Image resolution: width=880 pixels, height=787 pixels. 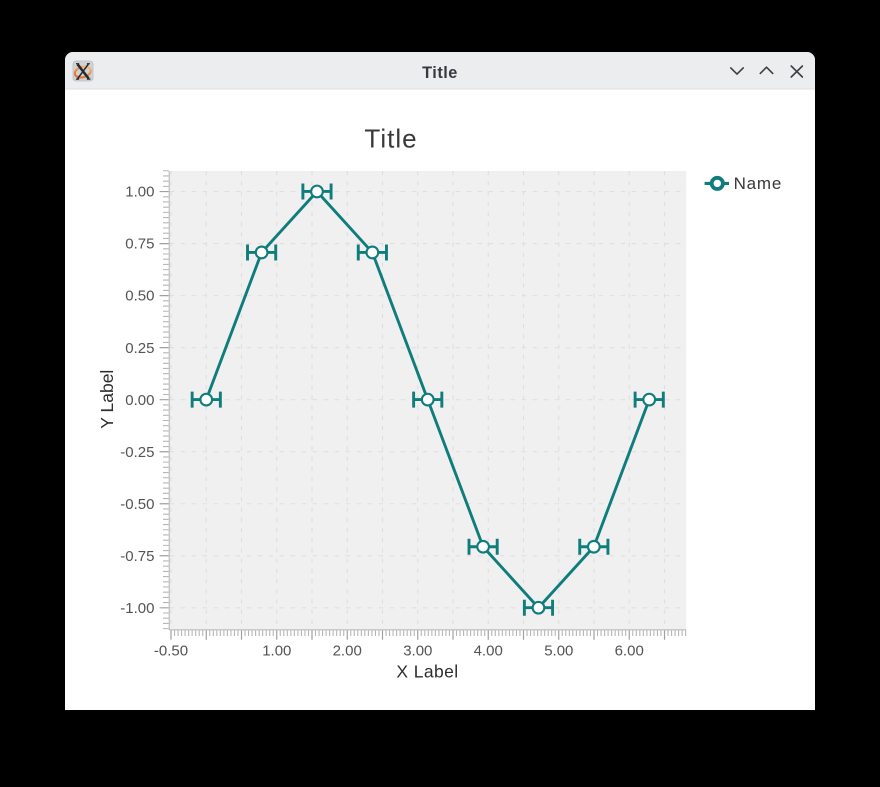 I want to click on svg-text: -1.00, so click(x=137, y=608).